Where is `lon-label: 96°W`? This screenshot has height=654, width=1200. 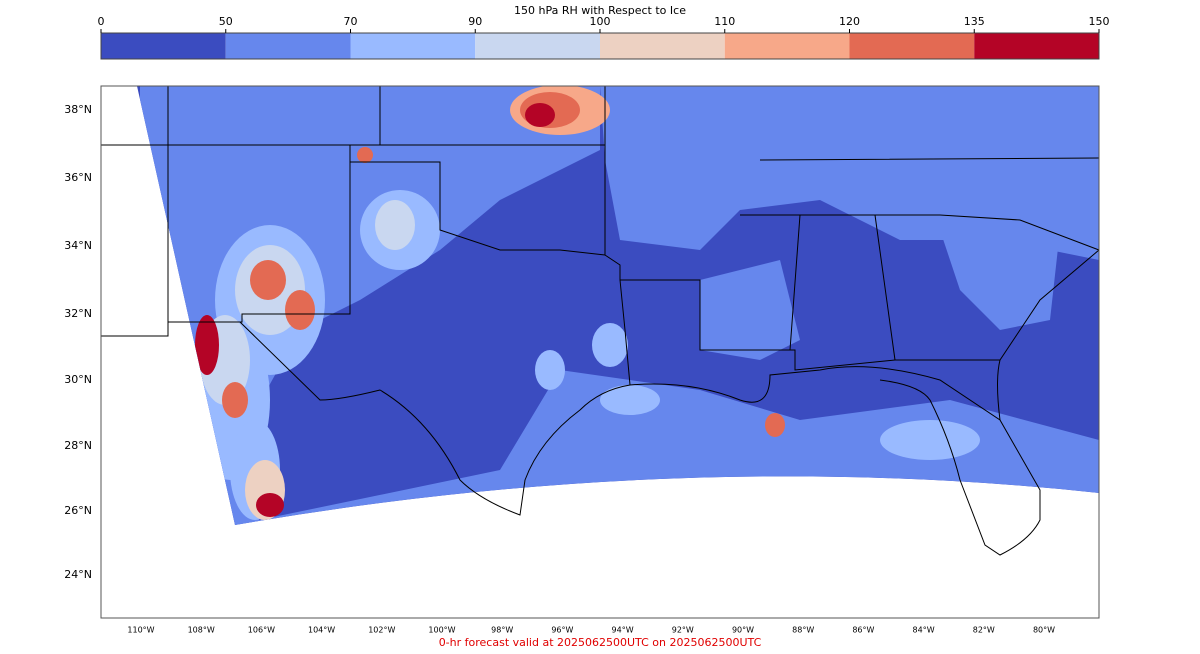
lon-label: 96°W is located at coordinates (562, 630).